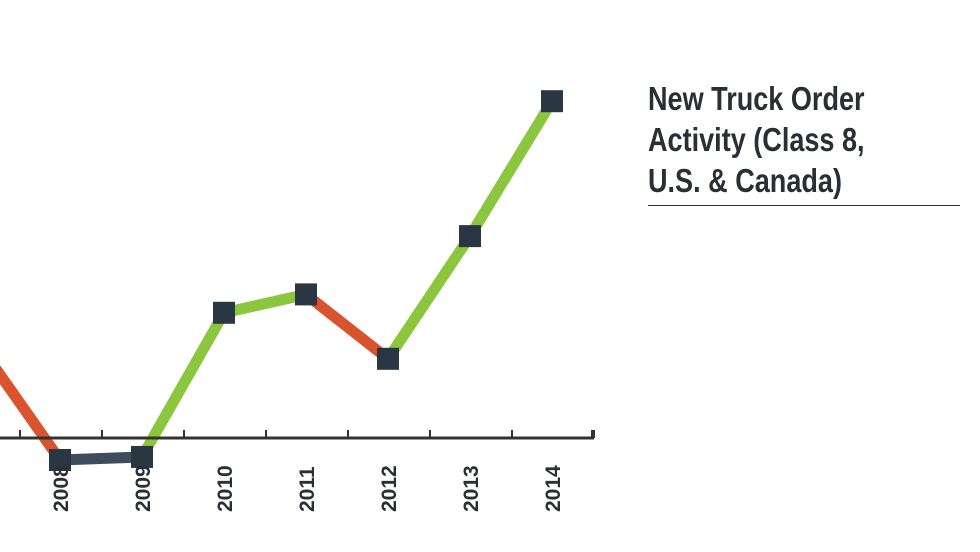  I want to click on chart-title-line-3: U.S. & Canada), so click(745, 180).